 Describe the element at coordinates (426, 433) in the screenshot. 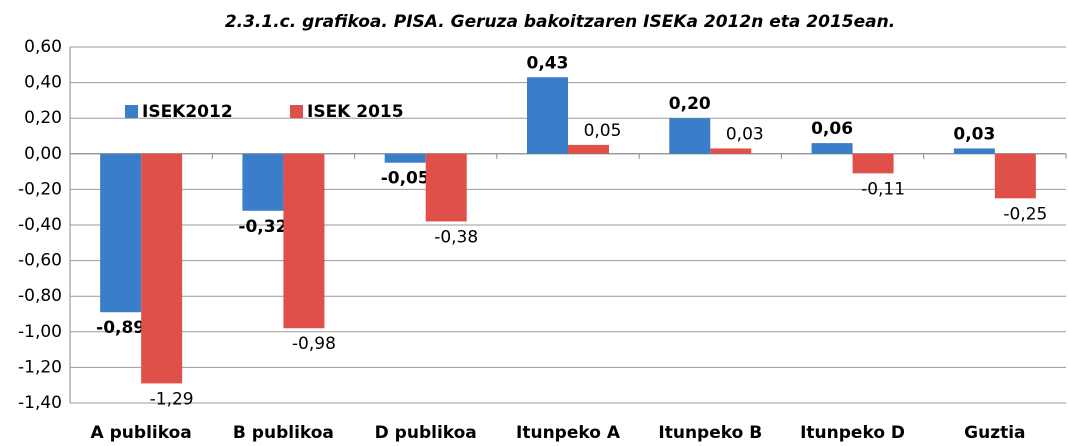

I see `x-tick-label: D publikoa` at that location.